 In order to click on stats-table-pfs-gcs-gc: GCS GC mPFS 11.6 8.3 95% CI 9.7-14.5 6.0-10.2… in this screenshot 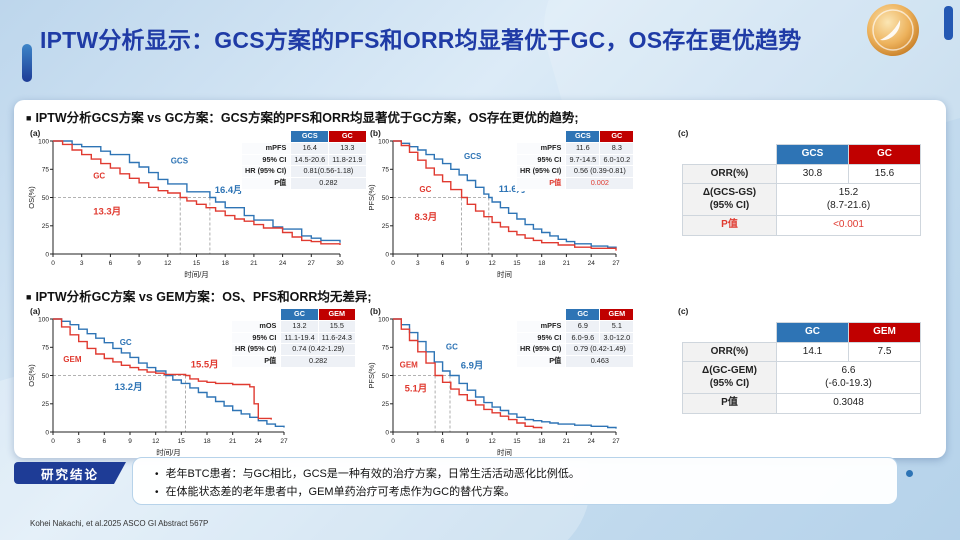, I will do `click(575, 160)`.